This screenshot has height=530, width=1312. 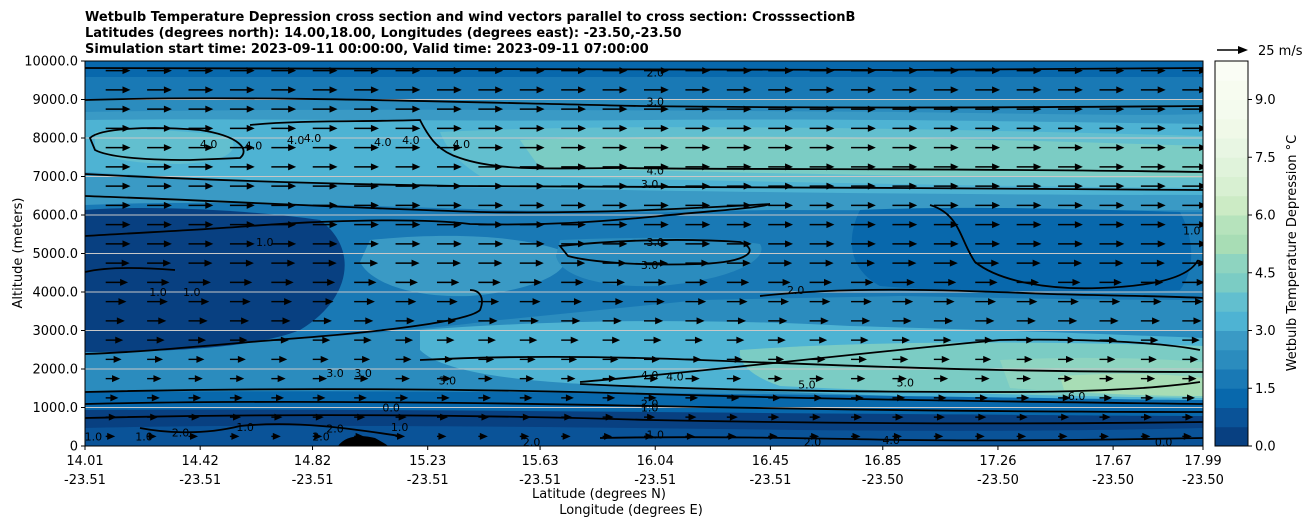 What do you see at coordinates (1280, 51) in the screenshot?
I see `quiver-key-label: 25 m/s` at bounding box center [1280, 51].